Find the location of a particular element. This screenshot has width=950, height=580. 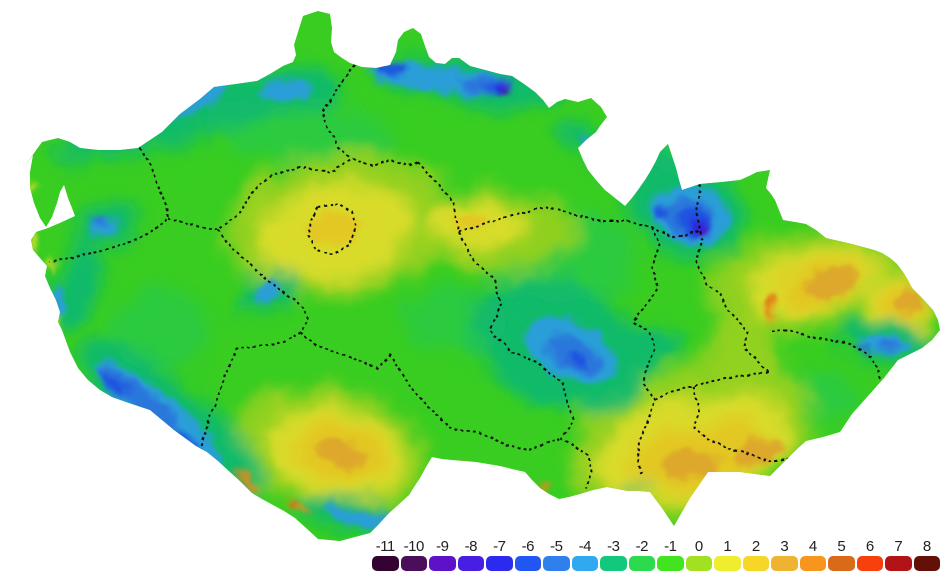

legend-item: -6 is located at coordinates (527, 554).